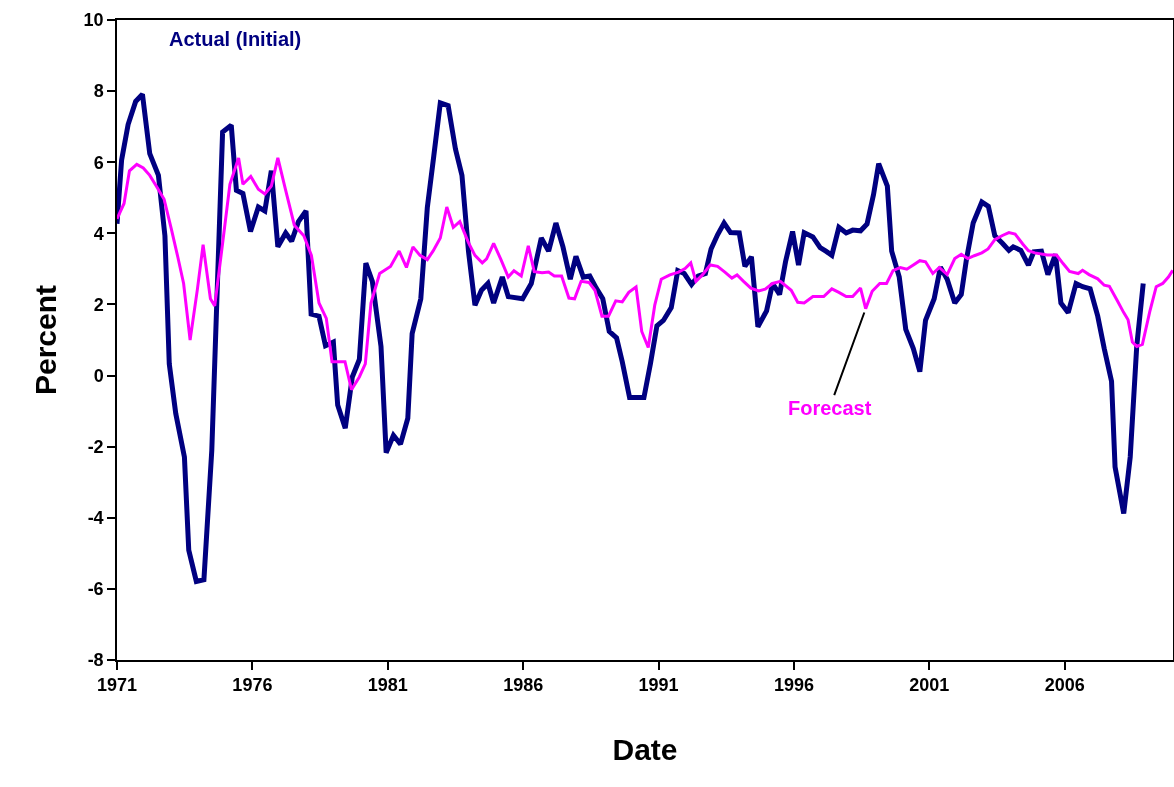 This screenshot has height=787, width=1174. I want to click on y-axis-title: Percent, so click(46, 340).